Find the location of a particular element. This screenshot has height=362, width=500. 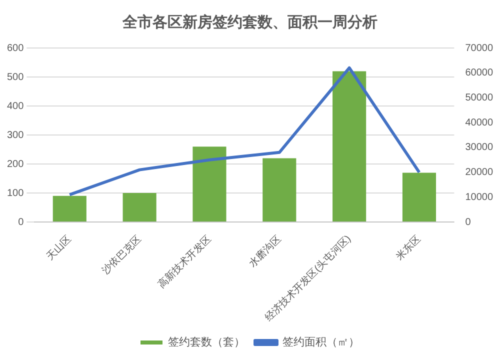

y-tick-label: 200 is located at coordinates (15, 164).